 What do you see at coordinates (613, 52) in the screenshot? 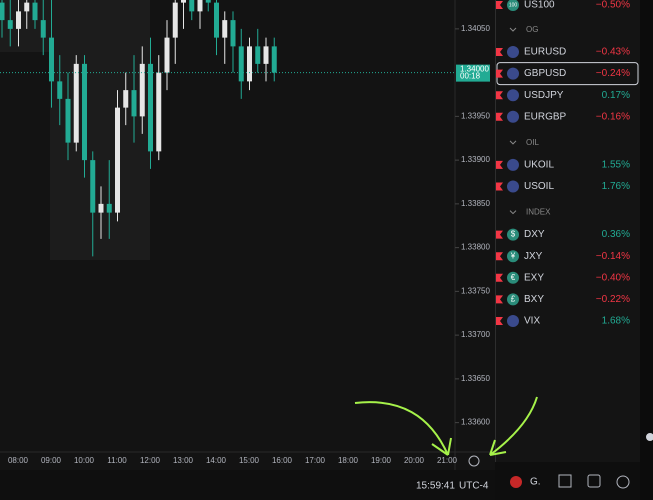
I see `change: −0.43%` at bounding box center [613, 52].